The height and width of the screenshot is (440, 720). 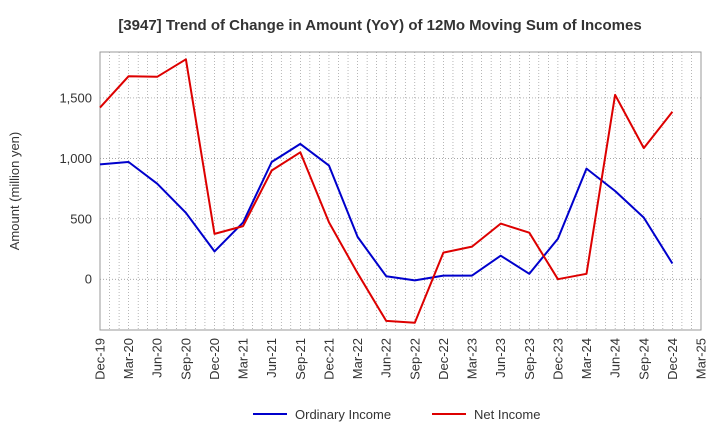 What do you see at coordinates (75, 97) in the screenshot?
I see `y-tick-label: 1,500` at bounding box center [75, 97].